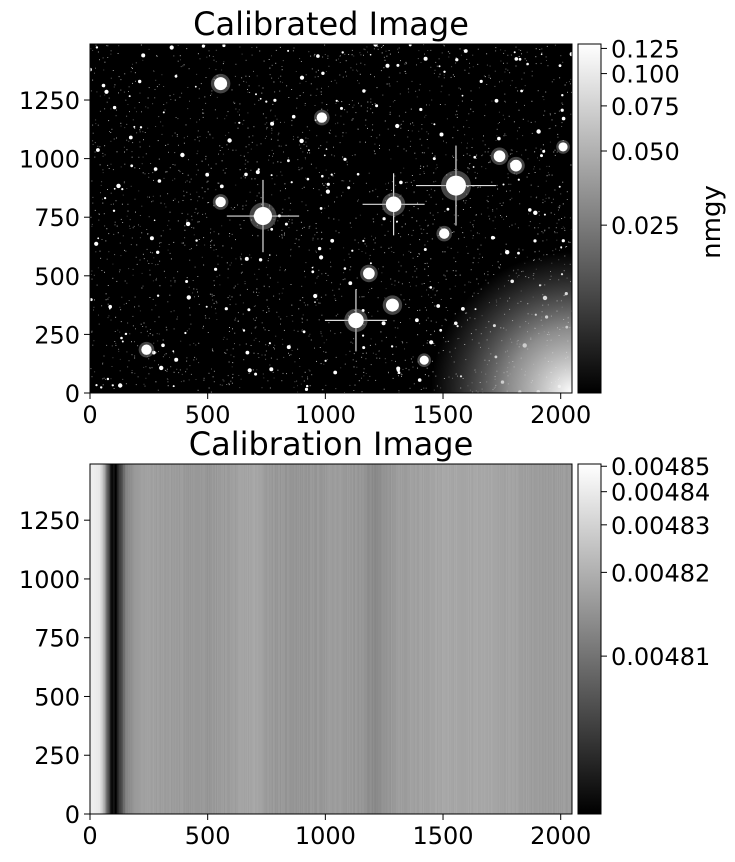  I want to click on calibrated-image-x-tick-label: 1500, so click(442, 415).